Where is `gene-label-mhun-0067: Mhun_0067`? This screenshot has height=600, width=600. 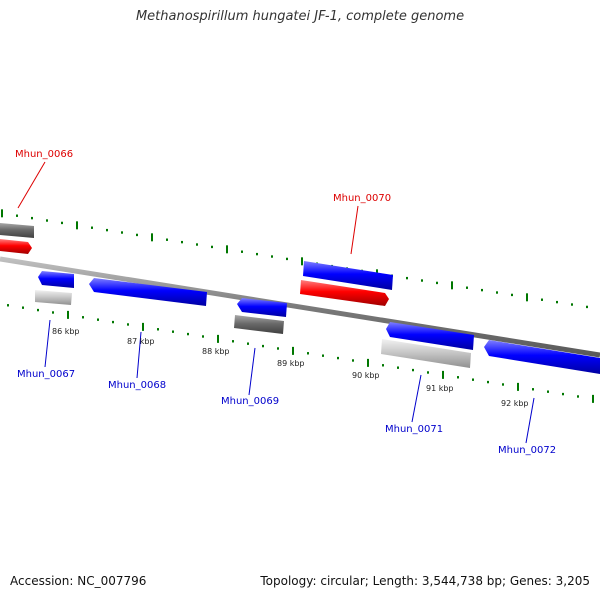 gene-label-mhun-0067: Mhun_0067 is located at coordinates (46, 374).